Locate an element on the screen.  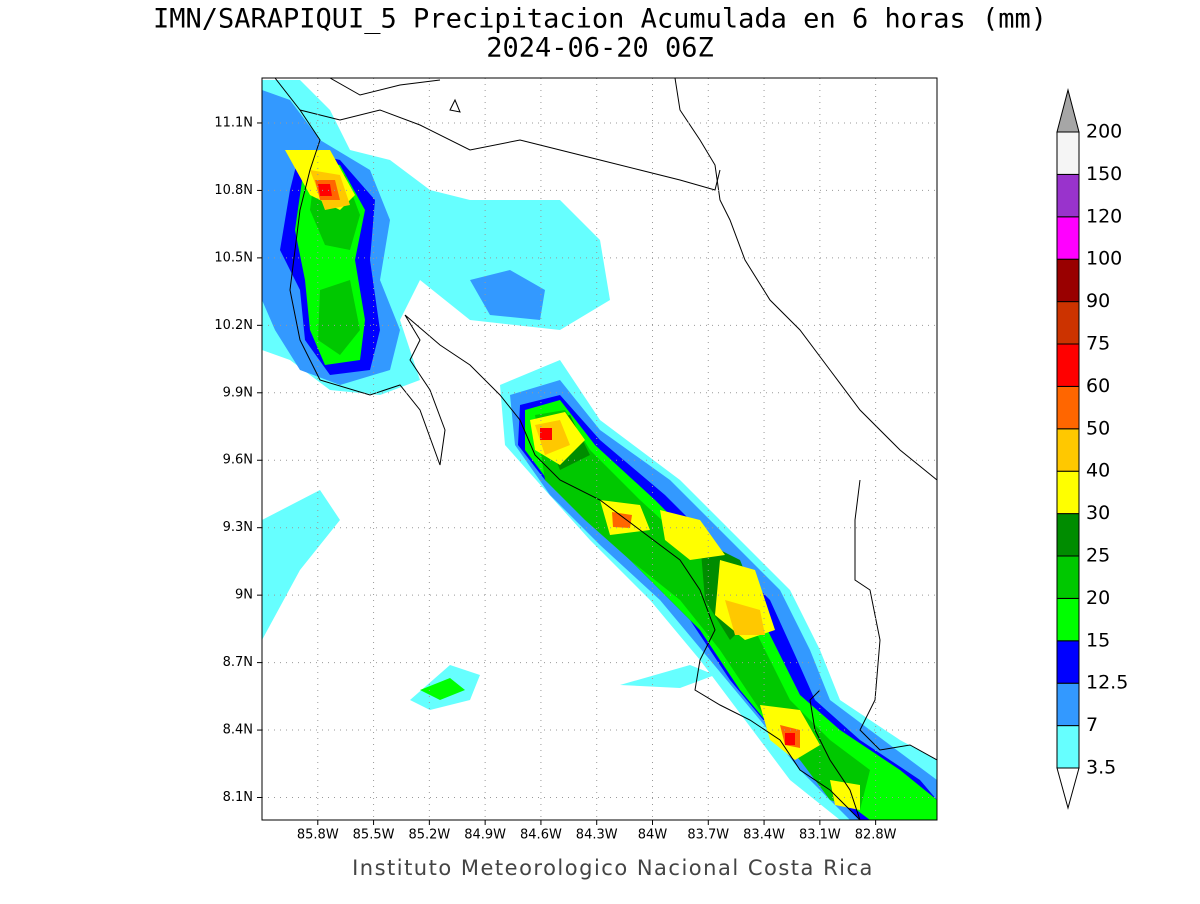
x-tick-label: 82.8W is located at coordinates (876, 835).